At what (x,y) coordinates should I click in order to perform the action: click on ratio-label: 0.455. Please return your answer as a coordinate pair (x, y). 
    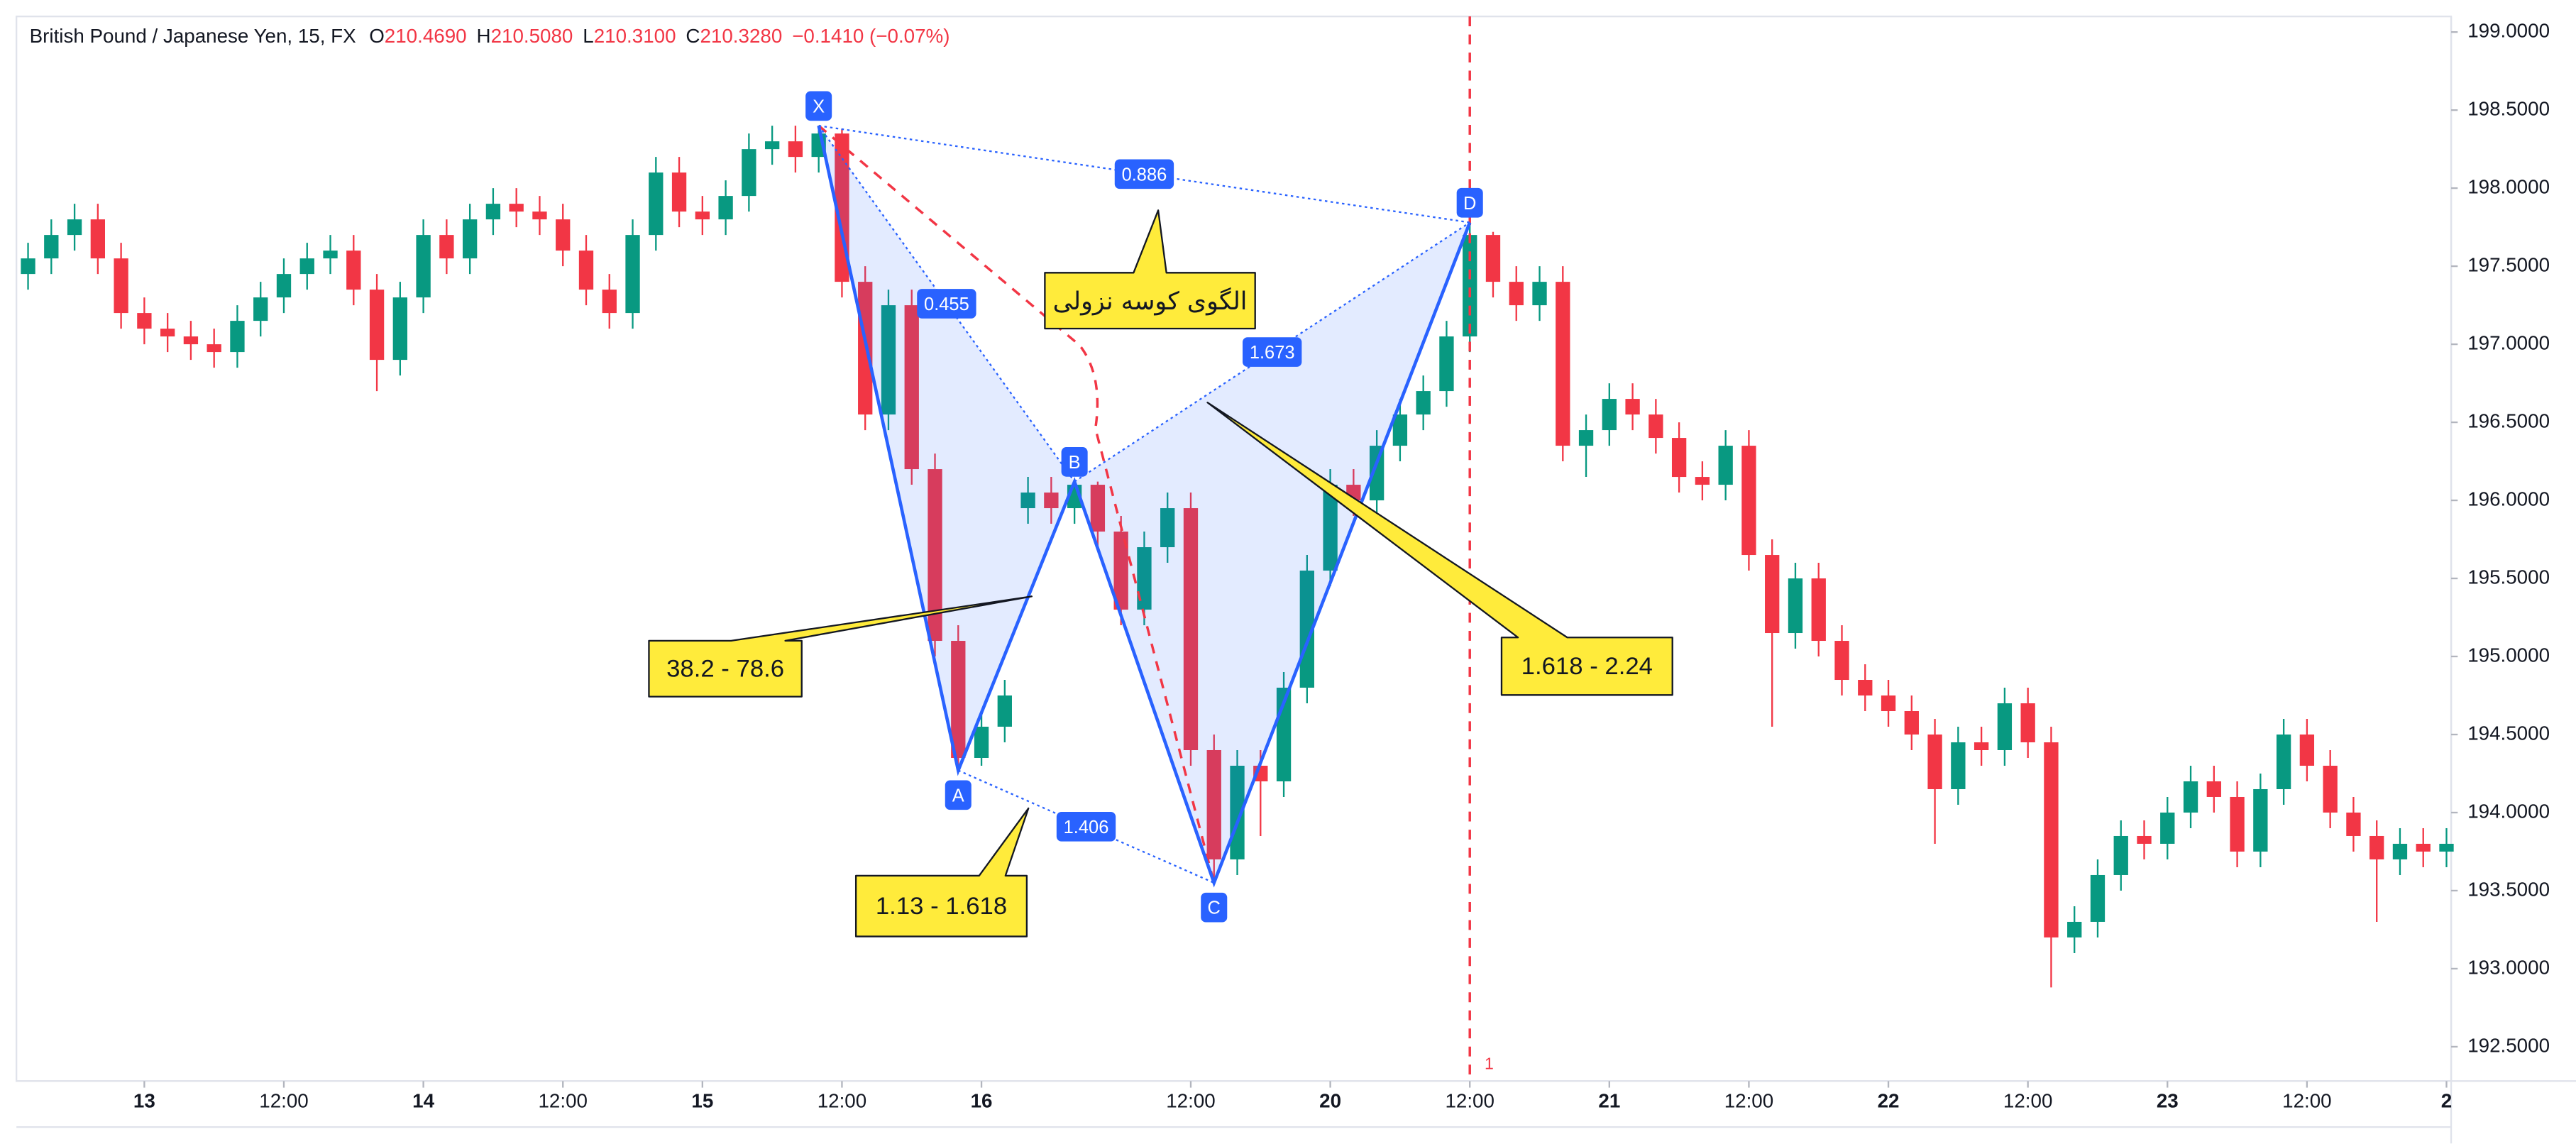
    Looking at the image, I should click on (946, 305).